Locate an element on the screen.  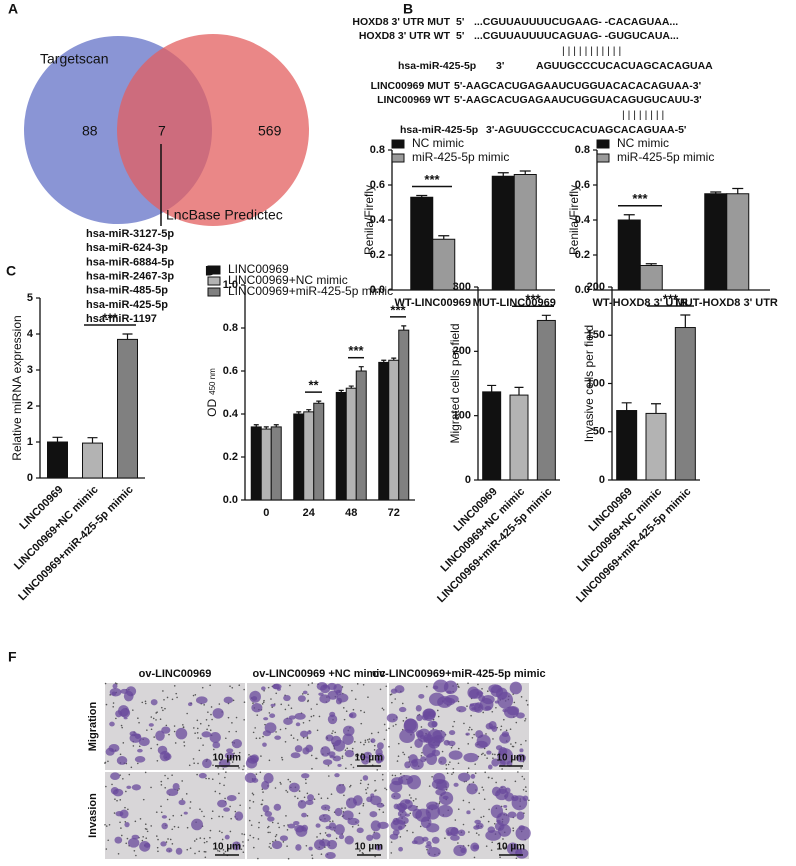
legend-label: LINC00969+miR-425-5p mimic is located at coordinates (310, 291).